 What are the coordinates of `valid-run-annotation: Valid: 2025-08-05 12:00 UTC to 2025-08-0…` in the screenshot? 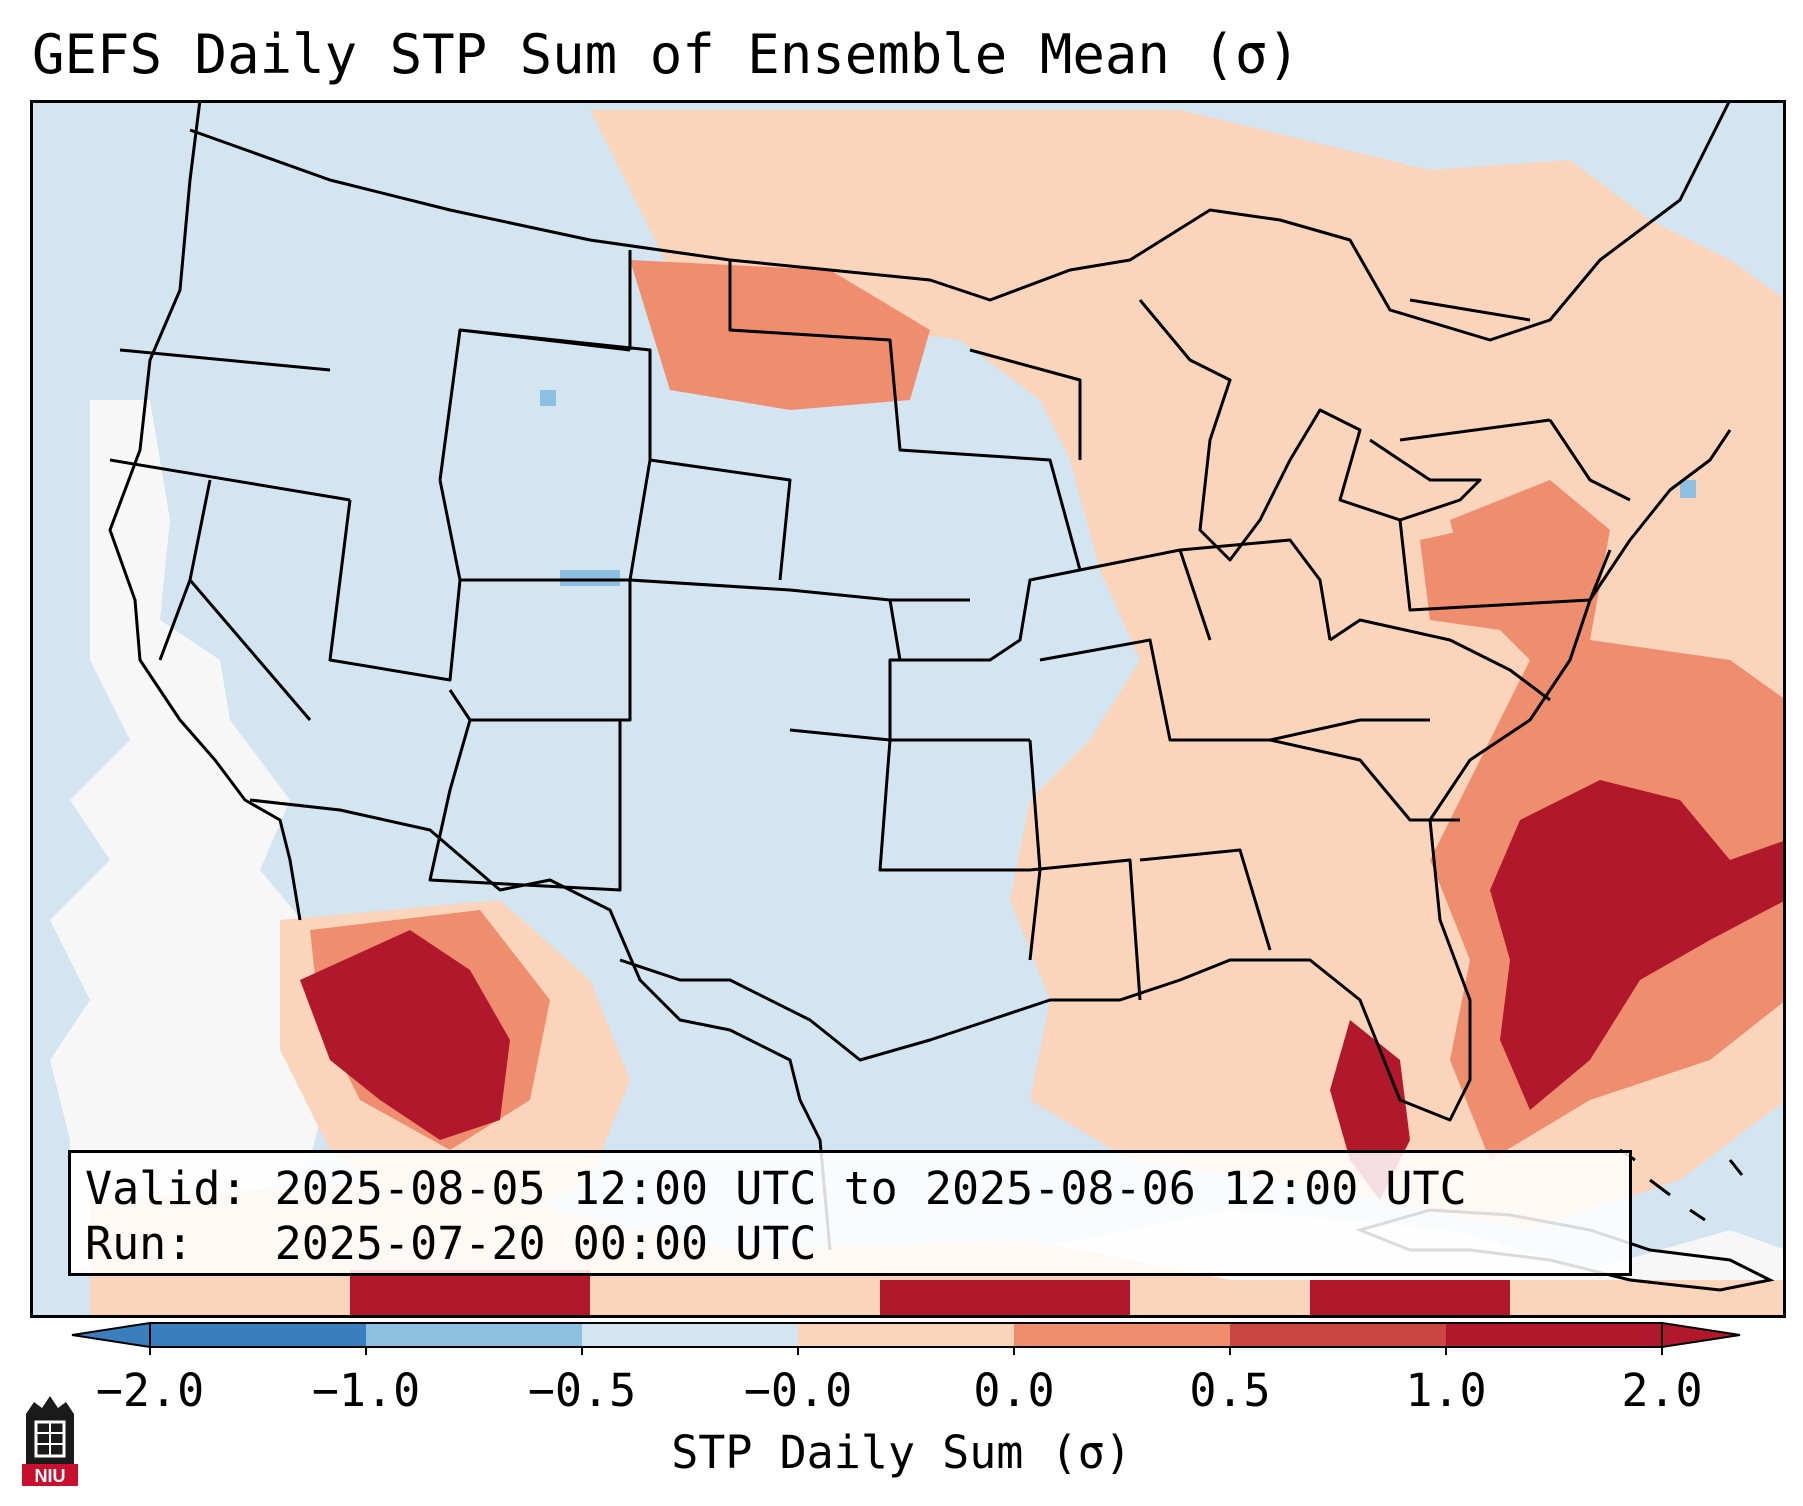 It's located at (850, 1213).